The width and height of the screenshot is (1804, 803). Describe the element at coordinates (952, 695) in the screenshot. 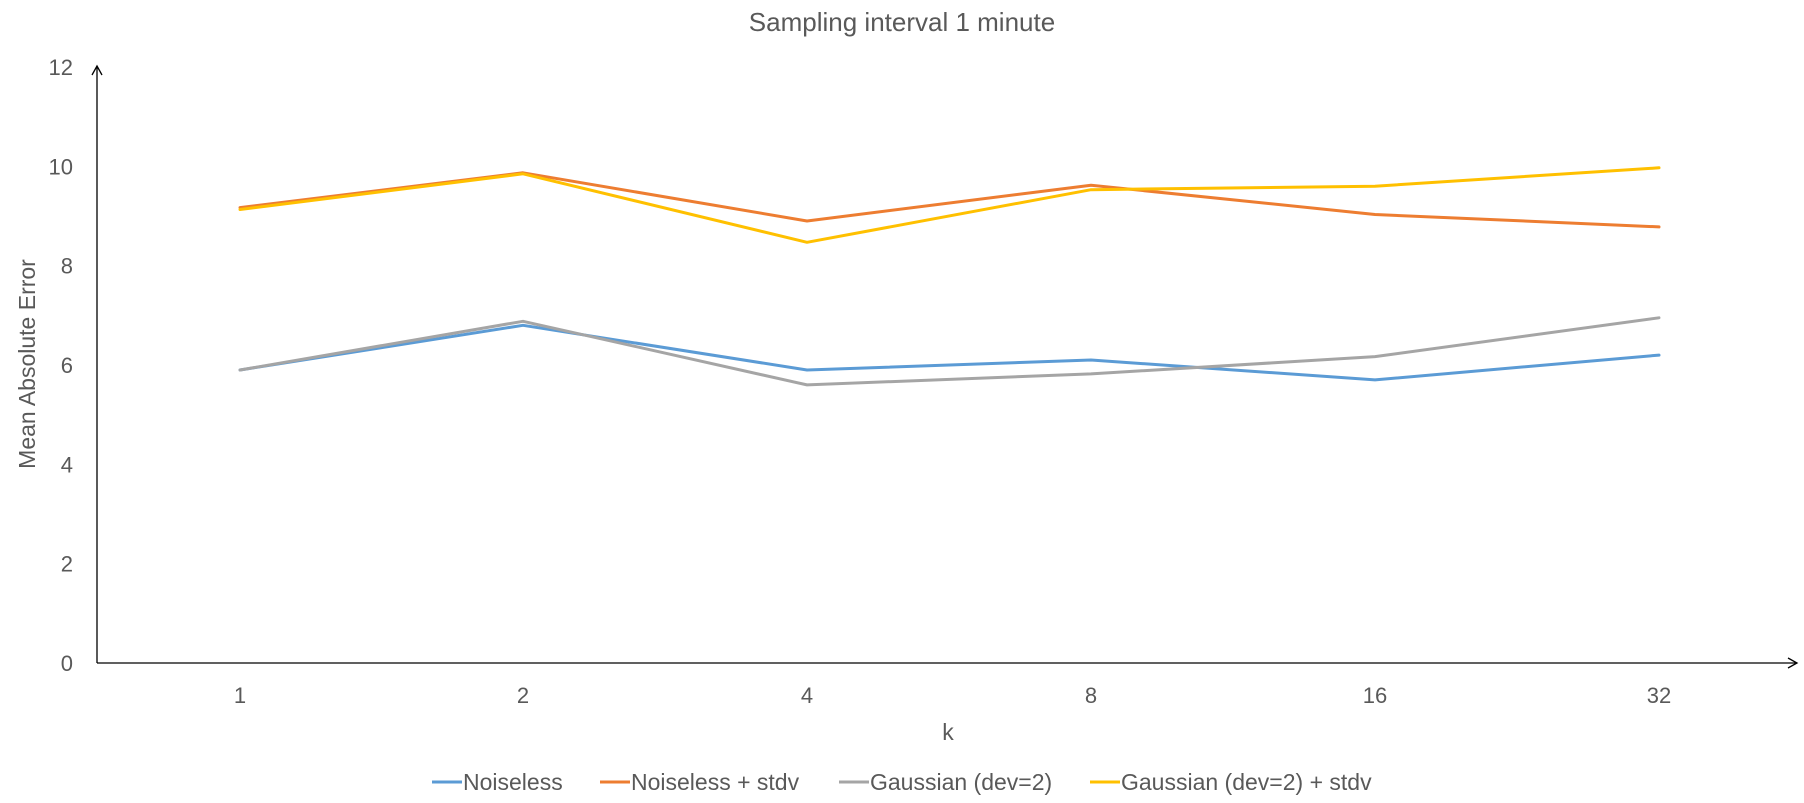

I see `x-axis-ticks: 1 2 4 8 16 32` at that location.